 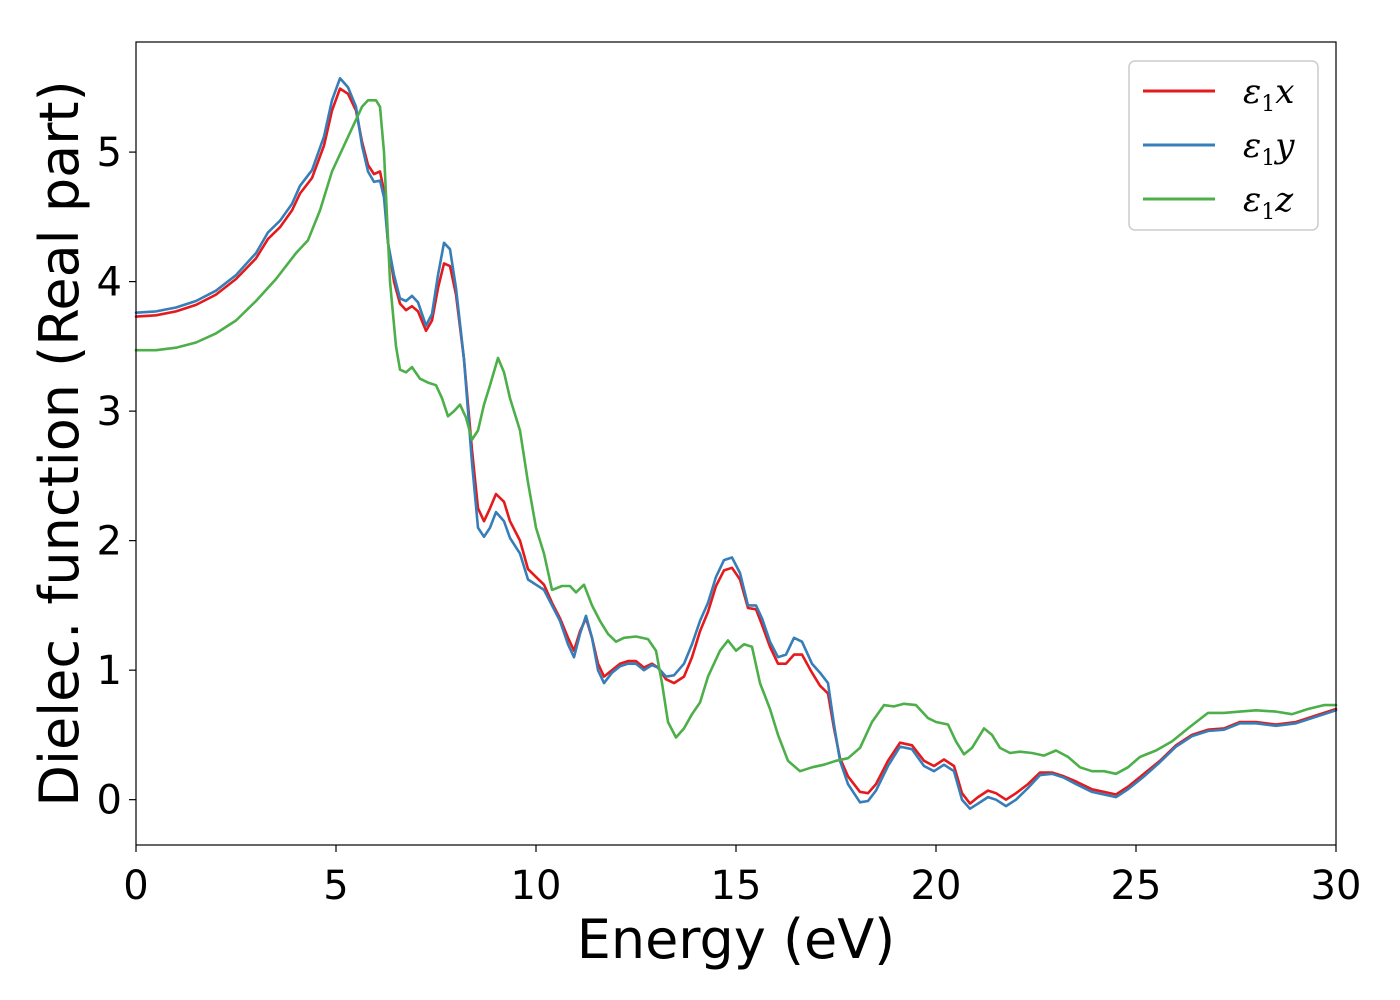 What do you see at coordinates (736, 886) in the screenshot?
I see `x-tick-label: 15` at bounding box center [736, 886].